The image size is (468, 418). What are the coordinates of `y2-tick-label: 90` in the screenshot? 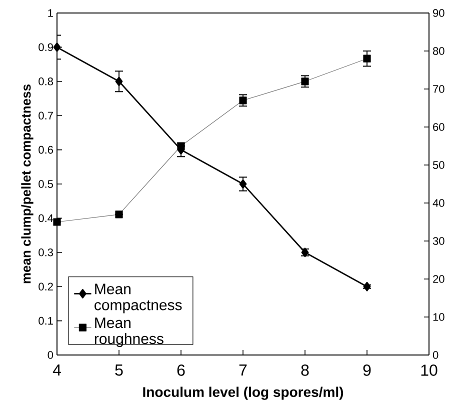 It's located at (438, 13).